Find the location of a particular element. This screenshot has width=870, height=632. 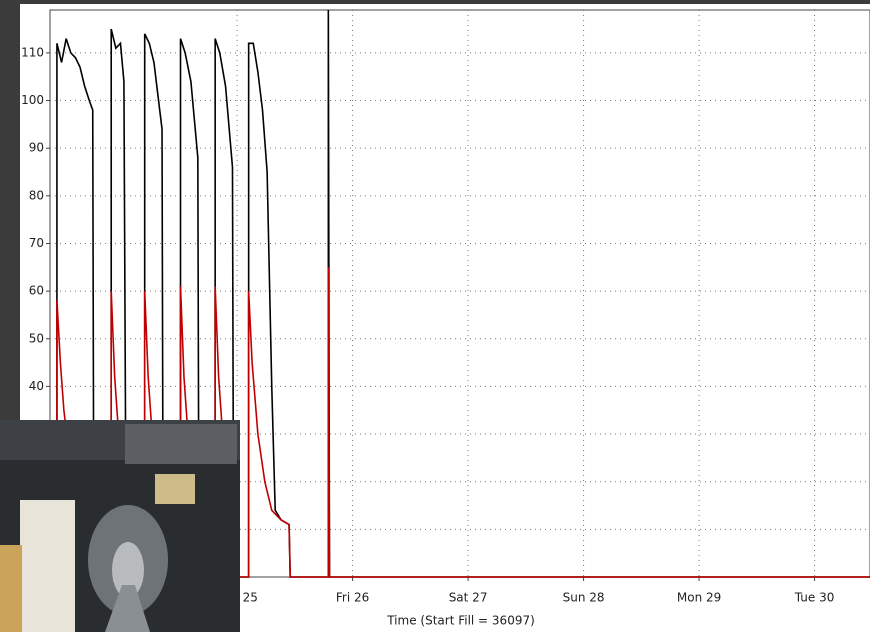

photo-floor is located at coordinates (127, 608).